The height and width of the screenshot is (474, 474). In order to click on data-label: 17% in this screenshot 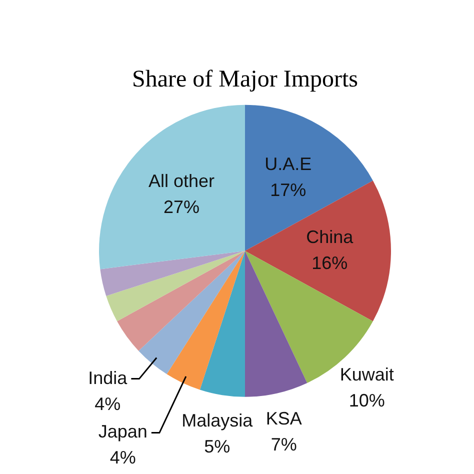, I will do `click(288, 190)`.